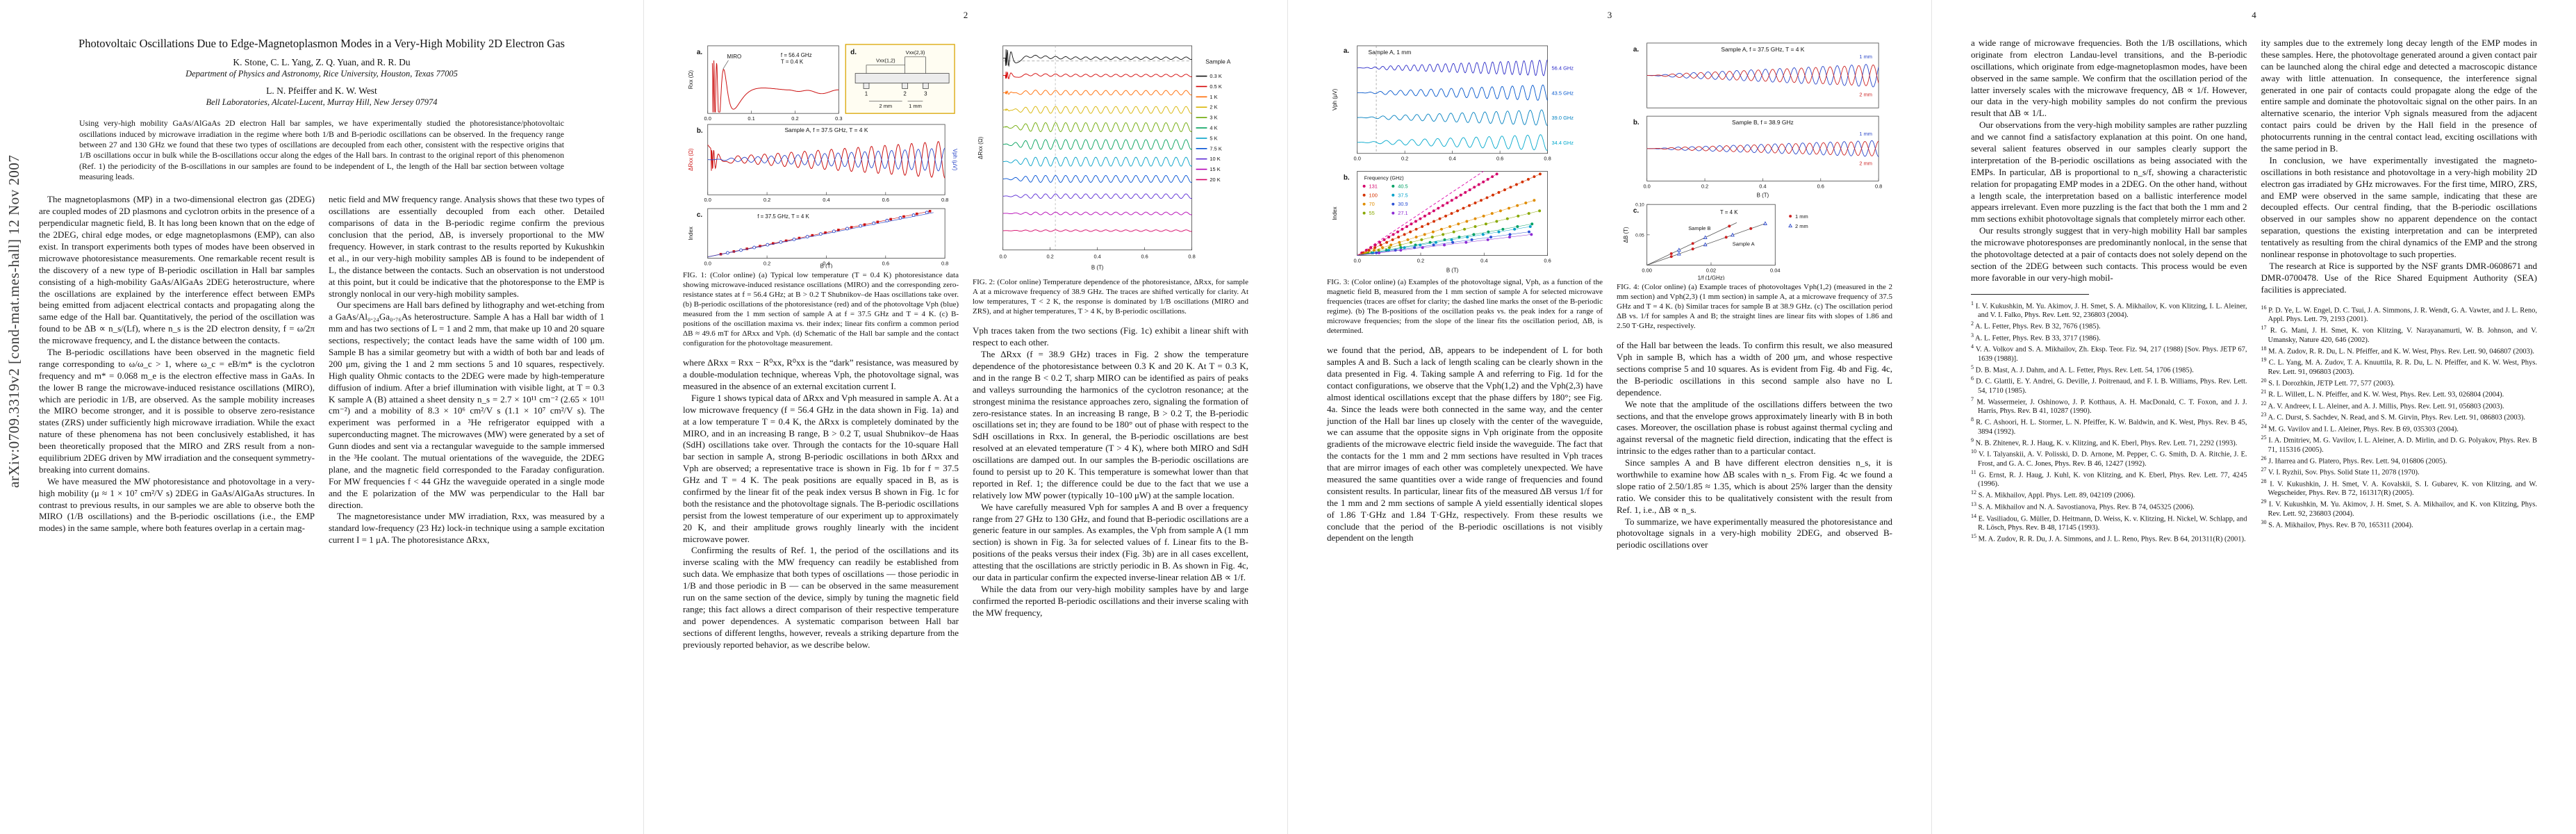 This screenshot has width=2576, height=834. Describe the element at coordinates (1763, 49) in the screenshot. I see `fig-label: Sample A, f = 37.5 GHz, T = 4 K` at that location.